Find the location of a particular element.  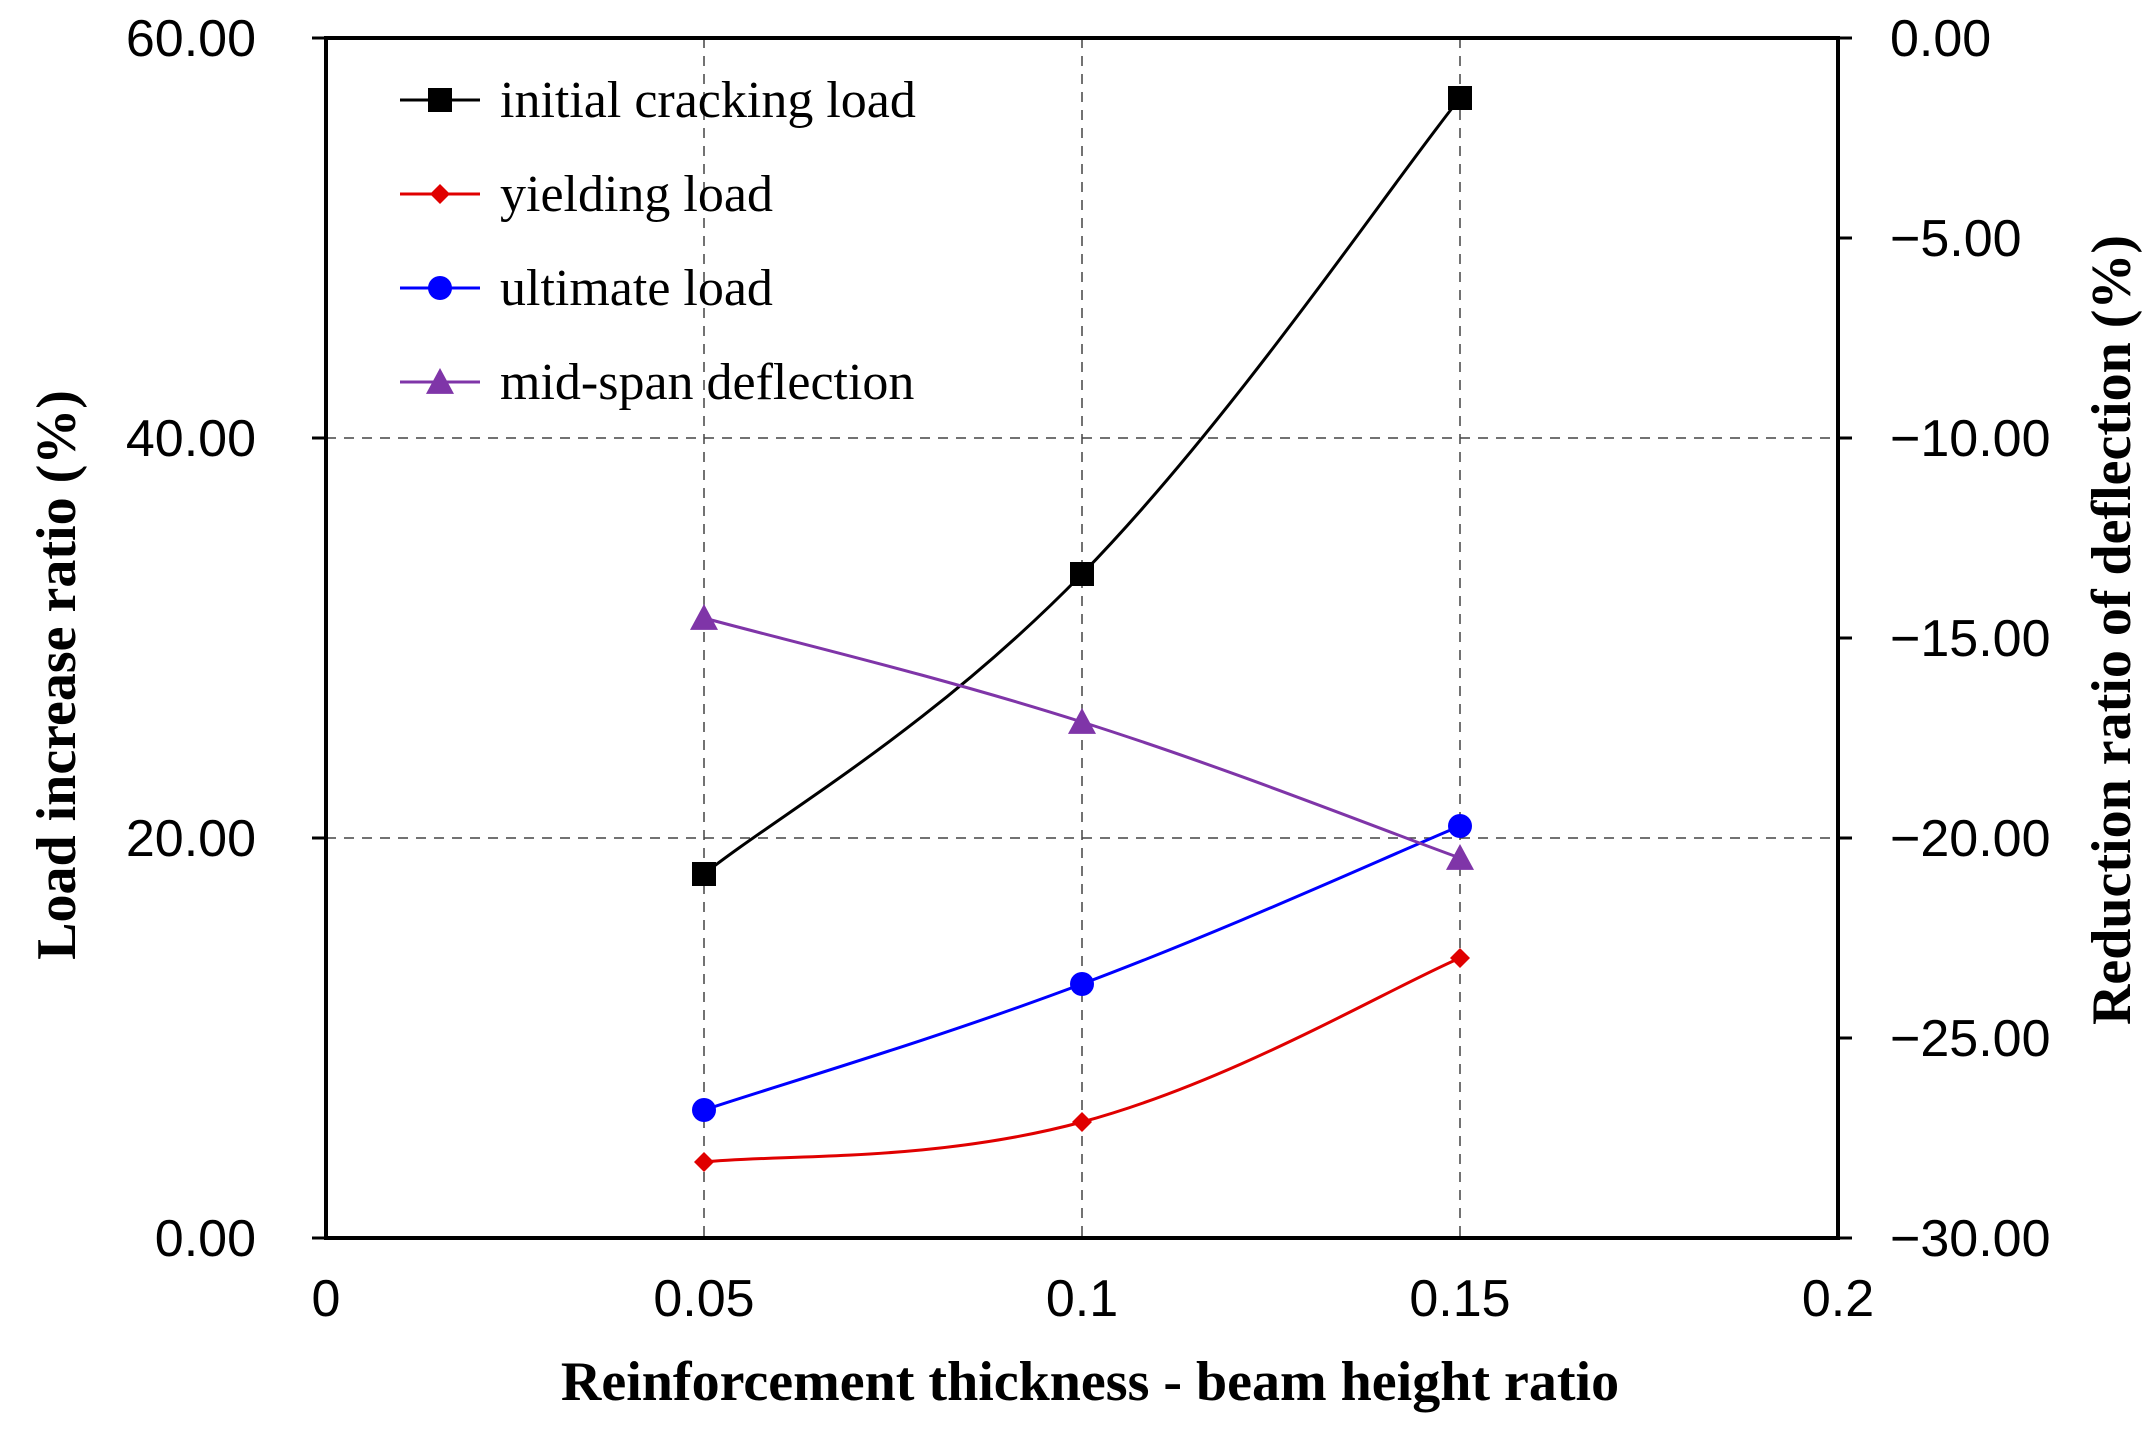

y-tick-label: 60.00 is located at coordinates (191, 39).